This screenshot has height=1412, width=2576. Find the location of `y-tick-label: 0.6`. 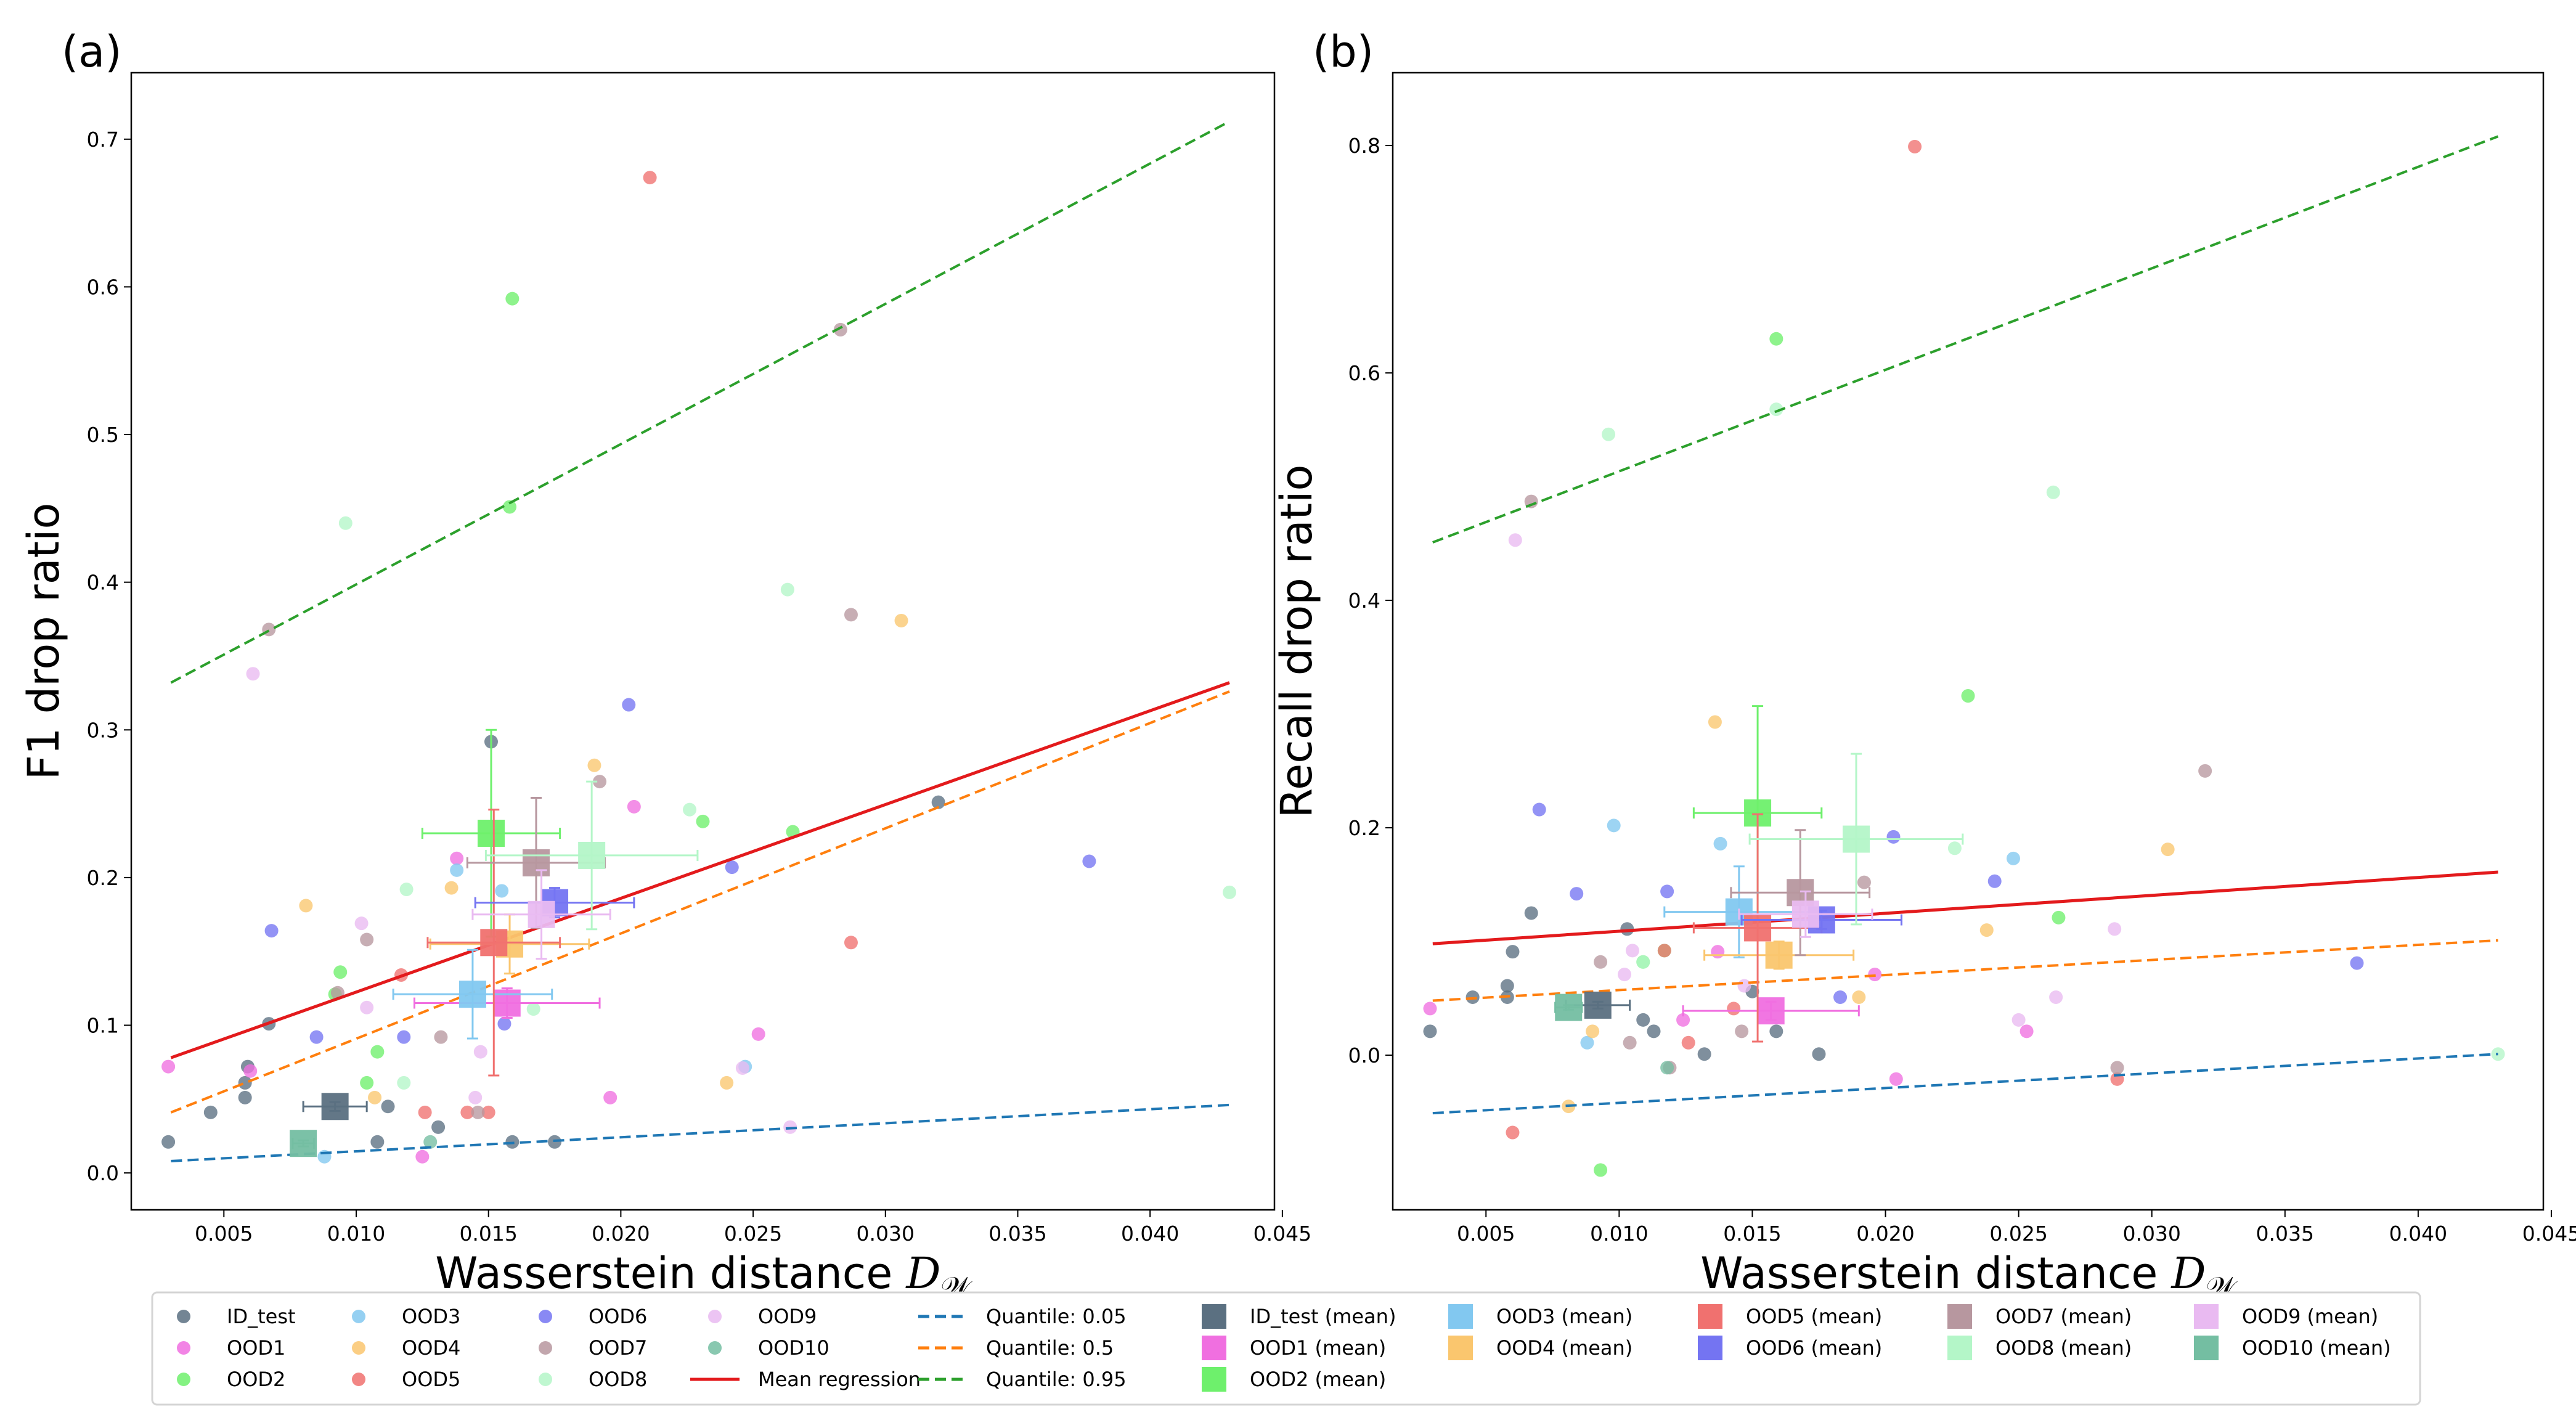

y-tick-label: 0.6 is located at coordinates (1364, 373).